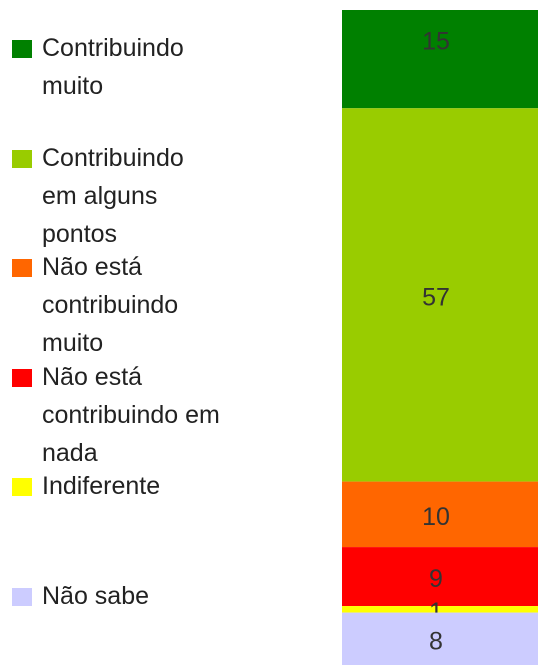 The image size is (539, 668). What do you see at coordinates (96, 596) in the screenshot?
I see `legend-label: Não sabe` at bounding box center [96, 596].